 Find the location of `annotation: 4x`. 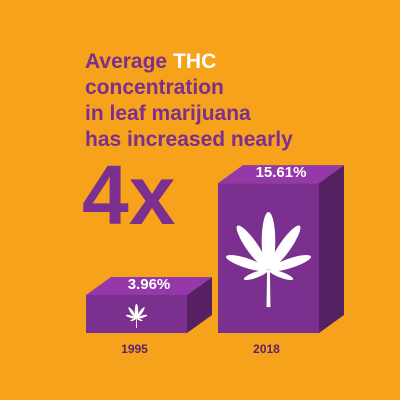

annotation: 4x is located at coordinates (129, 195).